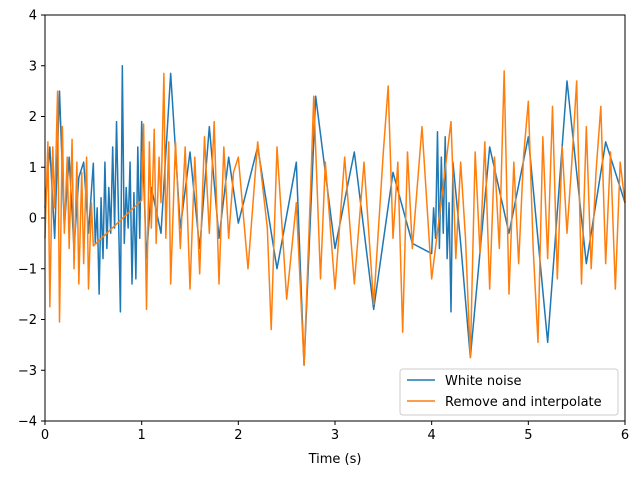 The width and height of the screenshot is (640, 484). Describe the element at coordinates (523, 402) in the screenshot. I see `legend-label-remove-and-interpolate: Remove and interpolate` at that location.